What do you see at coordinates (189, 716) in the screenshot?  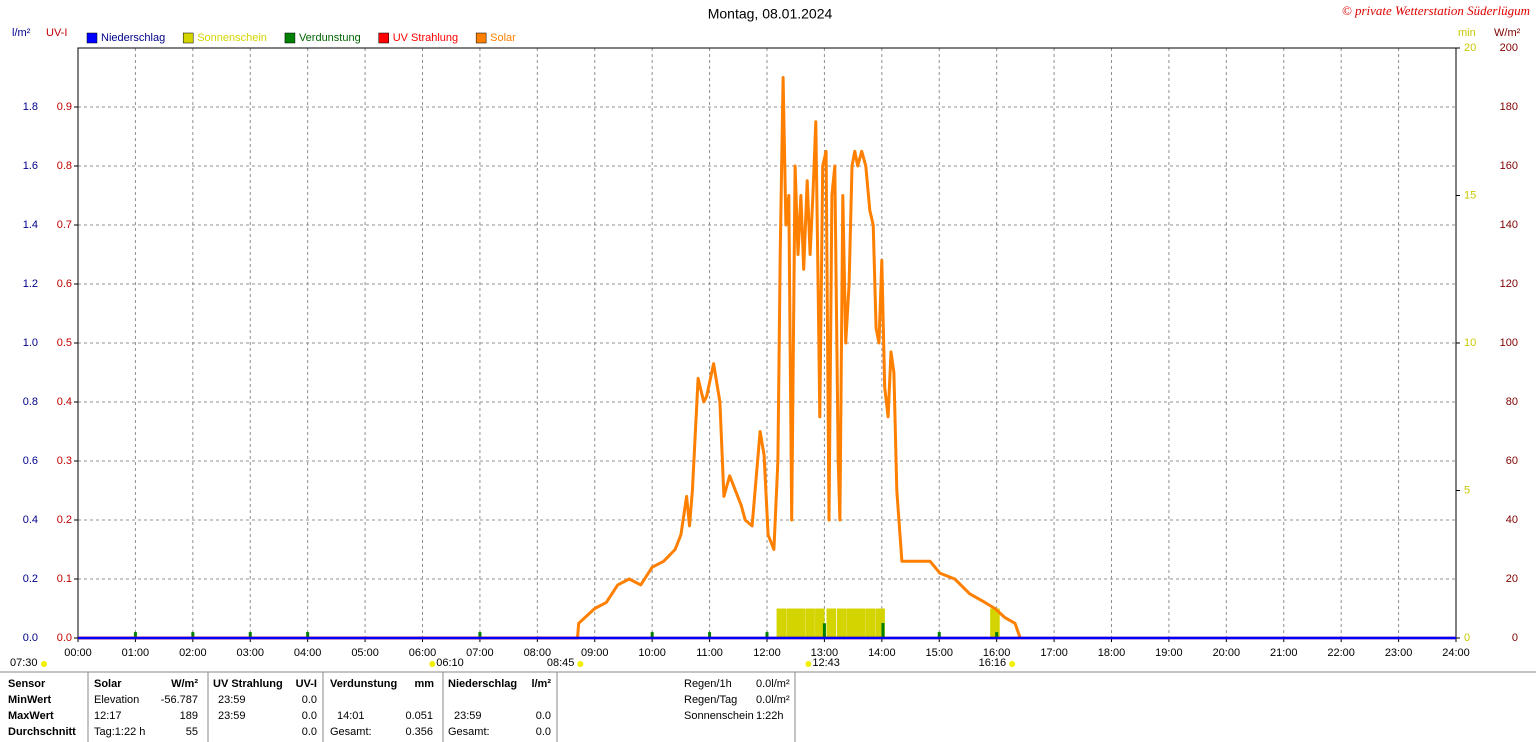 I see `table-cell: 189` at bounding box center [189, 716].